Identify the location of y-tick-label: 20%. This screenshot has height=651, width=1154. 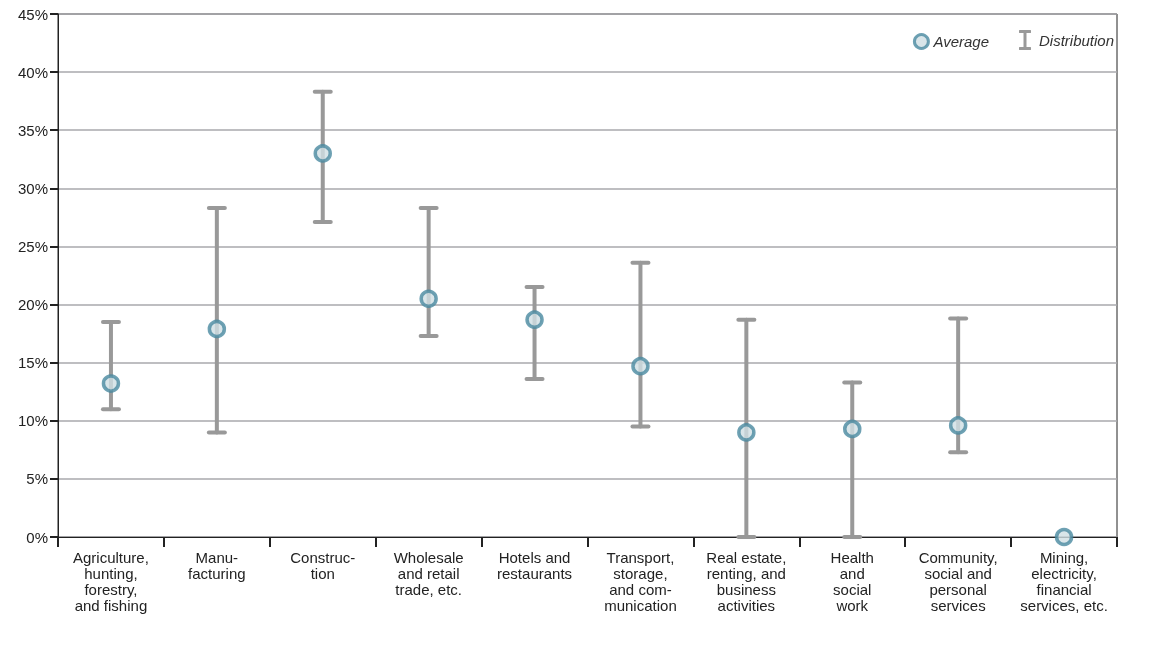
(32, 305).